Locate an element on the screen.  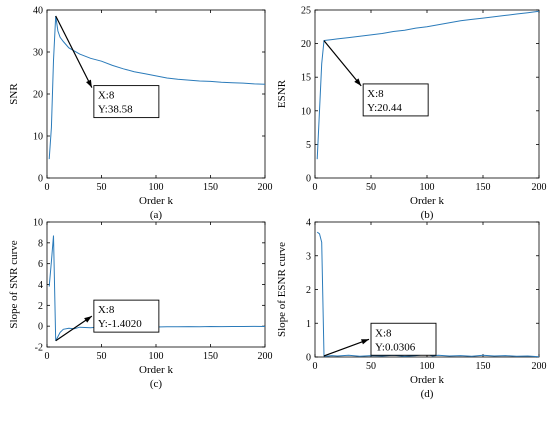
y-tick-label: 5 is located at coordinates (308, 145).